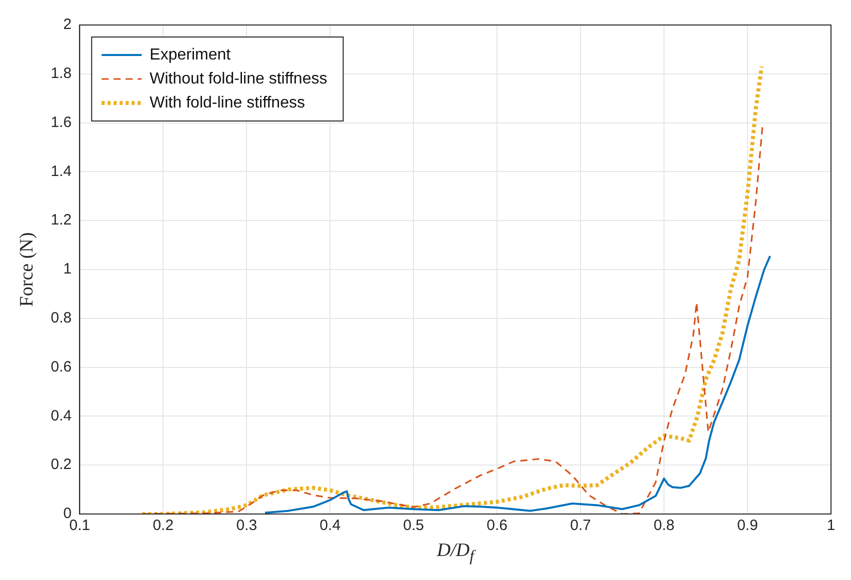  I want to click on y-axis-title: Force (N), so click(27, 269).